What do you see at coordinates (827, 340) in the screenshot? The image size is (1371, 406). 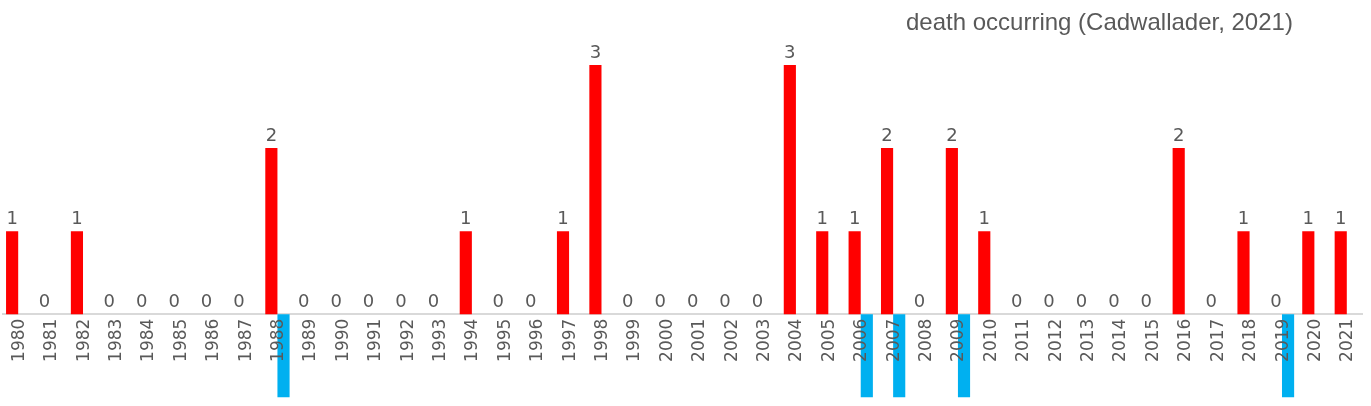 I see `x-tick-label: 2005` at bounding box center [827, 340].